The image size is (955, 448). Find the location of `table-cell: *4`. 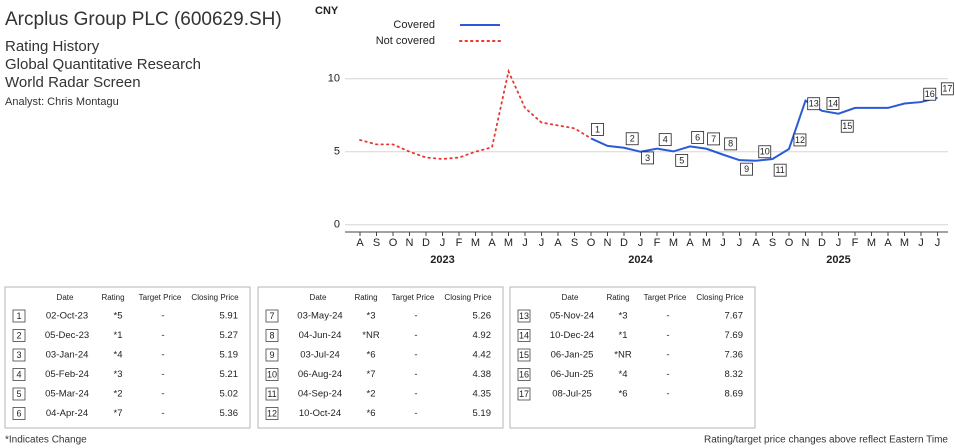

table-cell: *4 is located at coordinates (623, 374).